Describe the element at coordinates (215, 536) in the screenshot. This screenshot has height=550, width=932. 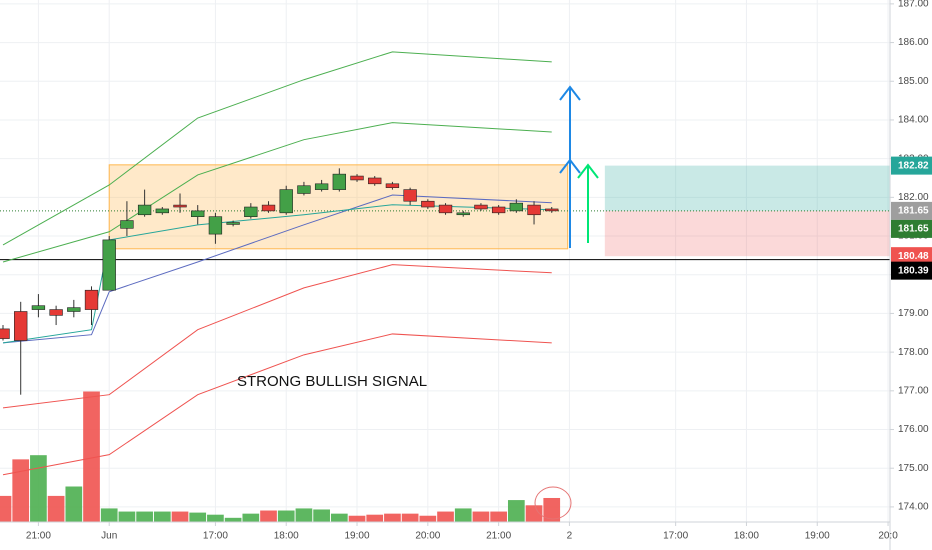
I see `x-tick-label: 17:00` at that location.